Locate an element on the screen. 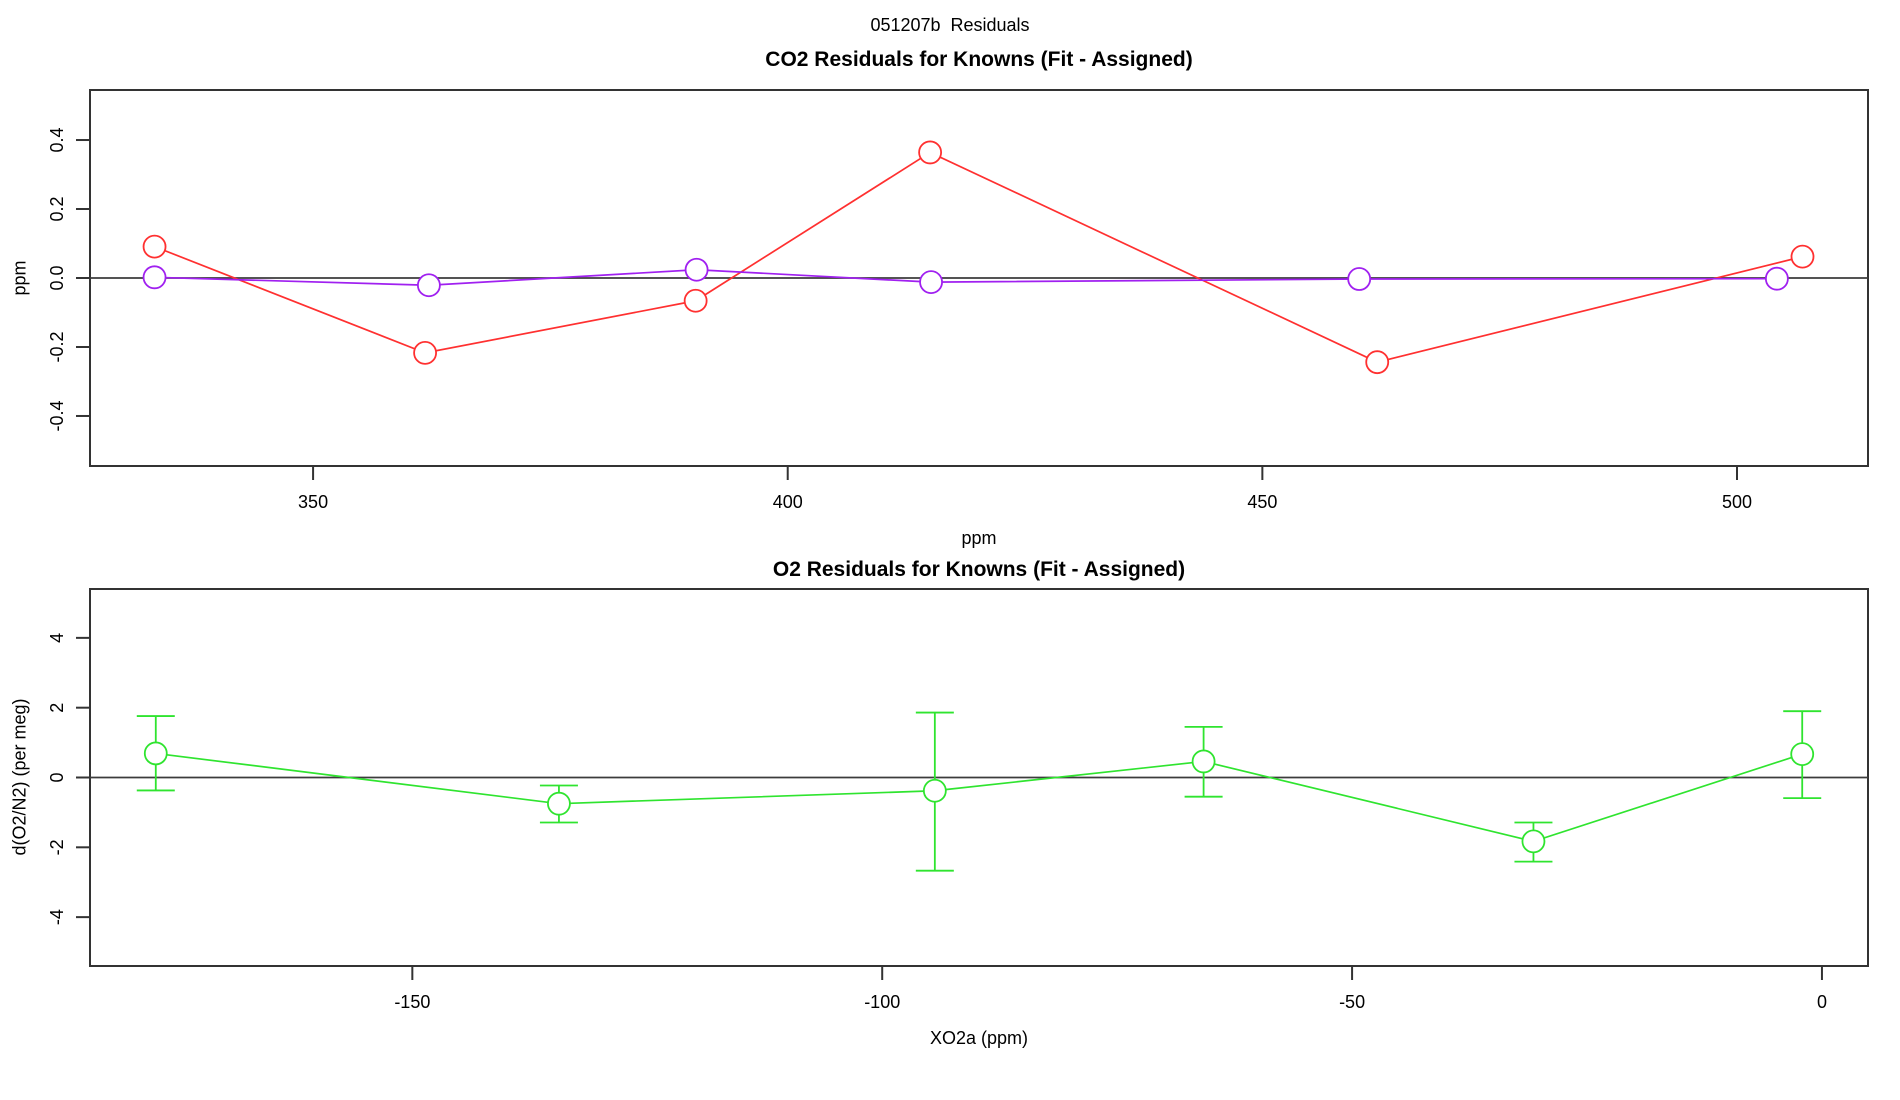 Image resolution: width=1900 pixels, height=1100 pixels. y-tick-label: 4 is located at coordinates (57, 638).